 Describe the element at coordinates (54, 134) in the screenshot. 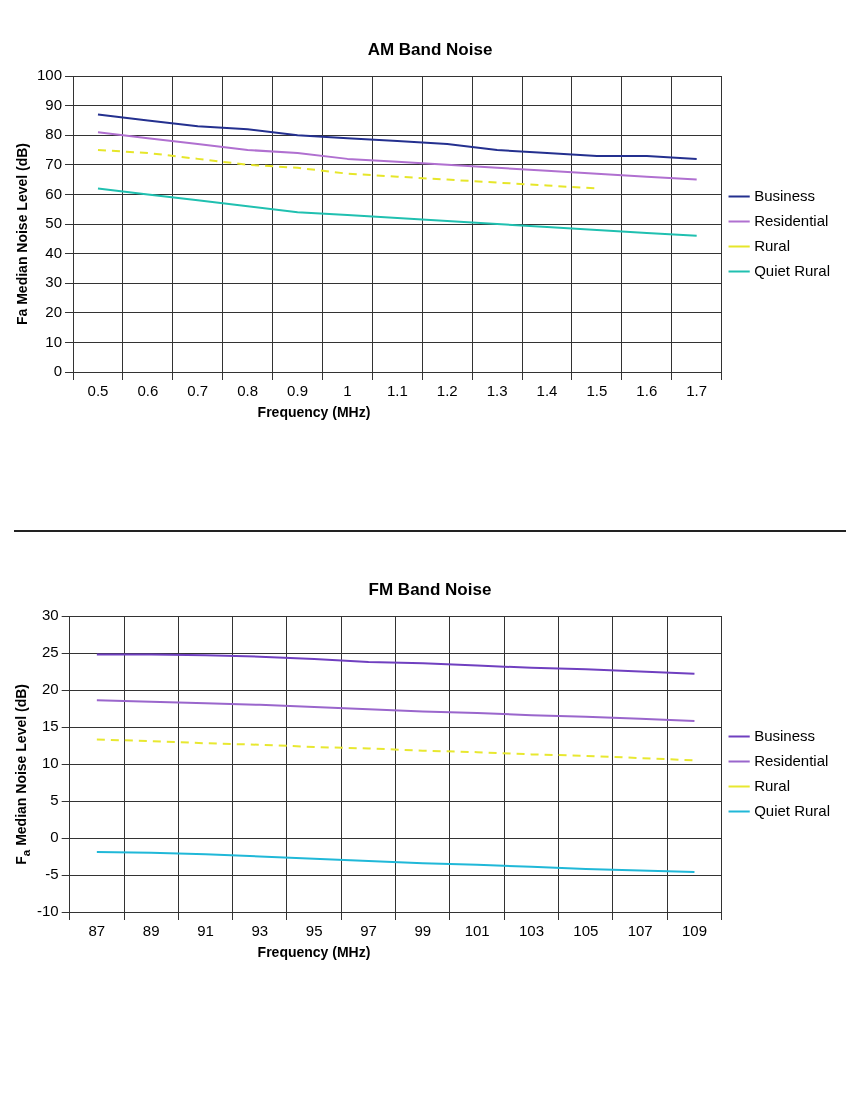

I see `y-tick-label: 80` at that location.